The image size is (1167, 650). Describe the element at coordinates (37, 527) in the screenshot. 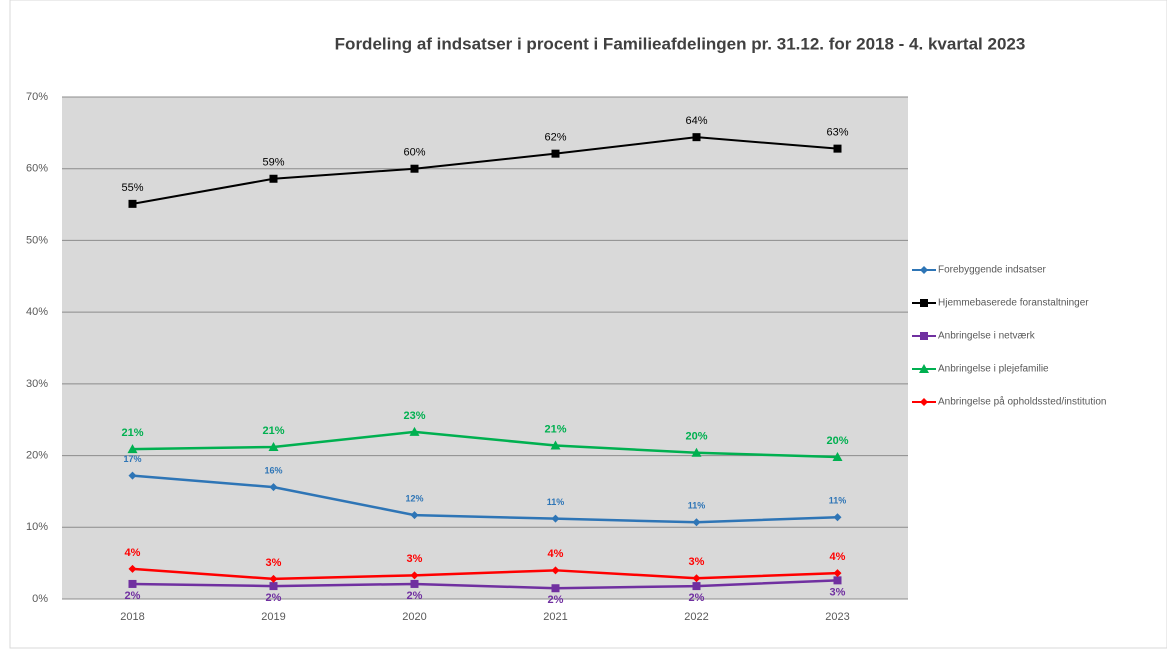

I see `y-tick-label: 10%` at that location.